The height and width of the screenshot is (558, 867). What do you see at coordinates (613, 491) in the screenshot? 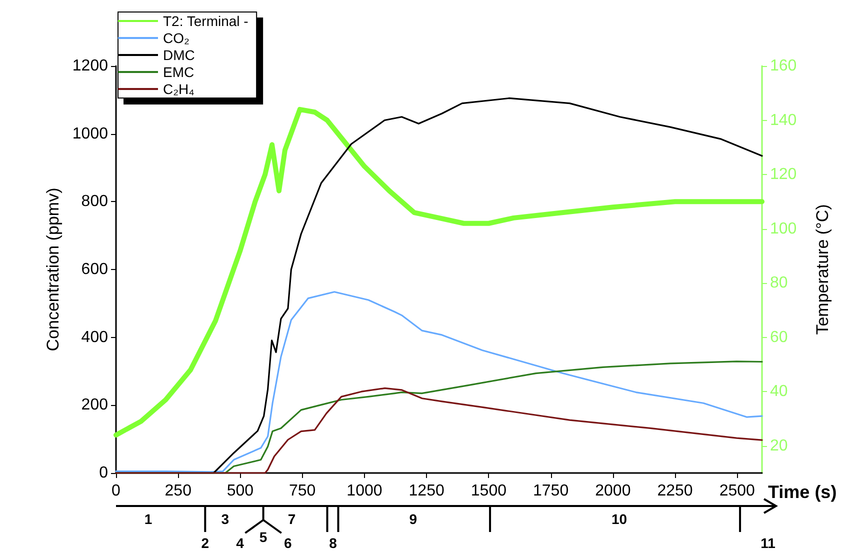
I see `x-tick-label: 2000` at bounding box center [613, 491].